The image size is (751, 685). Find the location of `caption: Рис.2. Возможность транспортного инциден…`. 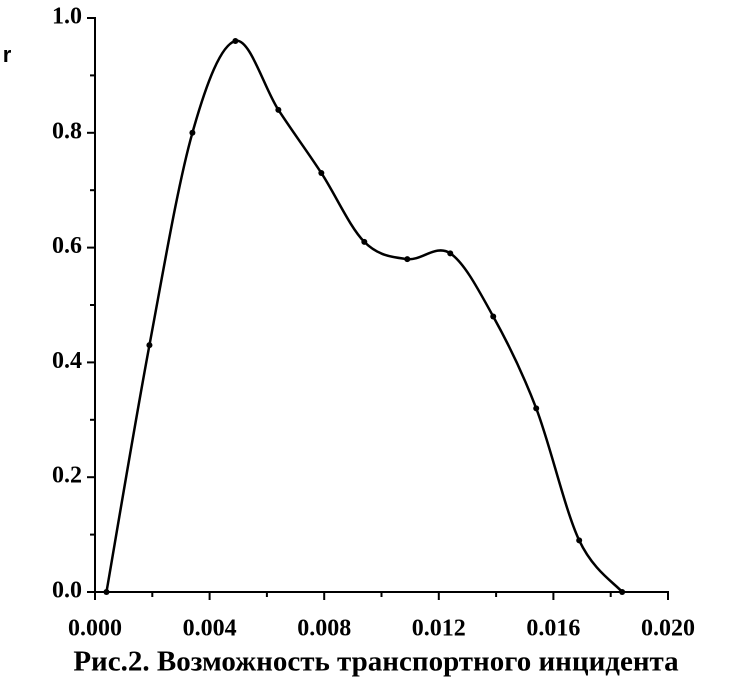

caption: Рис.2. Возможность транспортного инциден… is located at coordinates (376, 662).